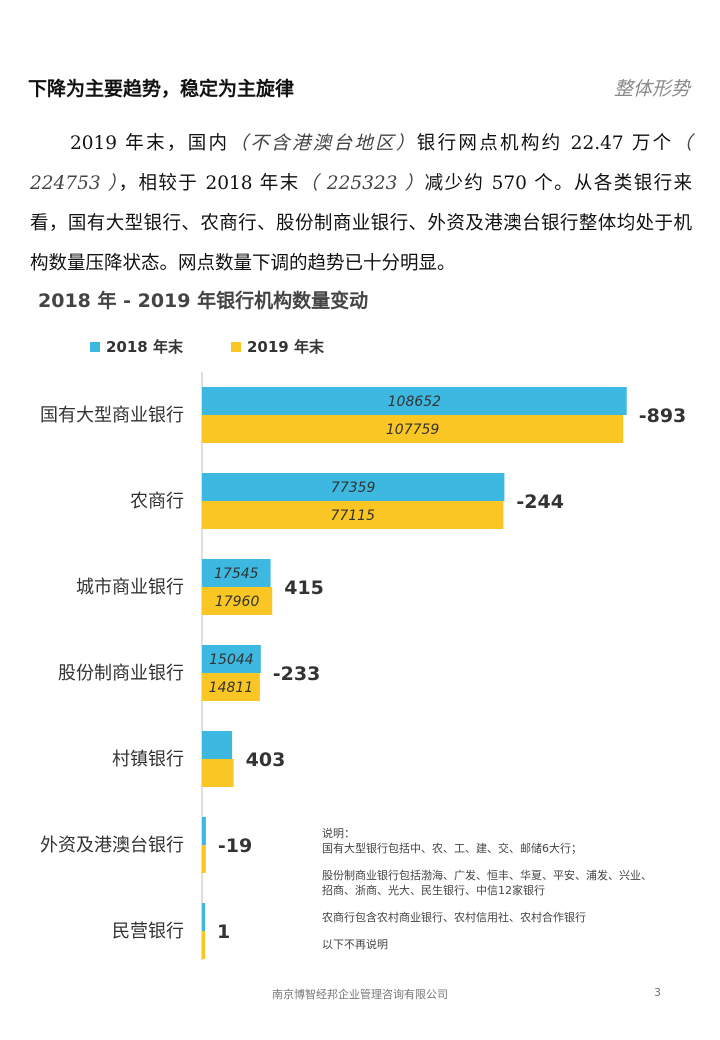 The height and width of the screenshot is (1040, 720). Describe the element at coordinates (121, 673) in the screenshot. I see `category-label: 股份制商业银行` at that location.